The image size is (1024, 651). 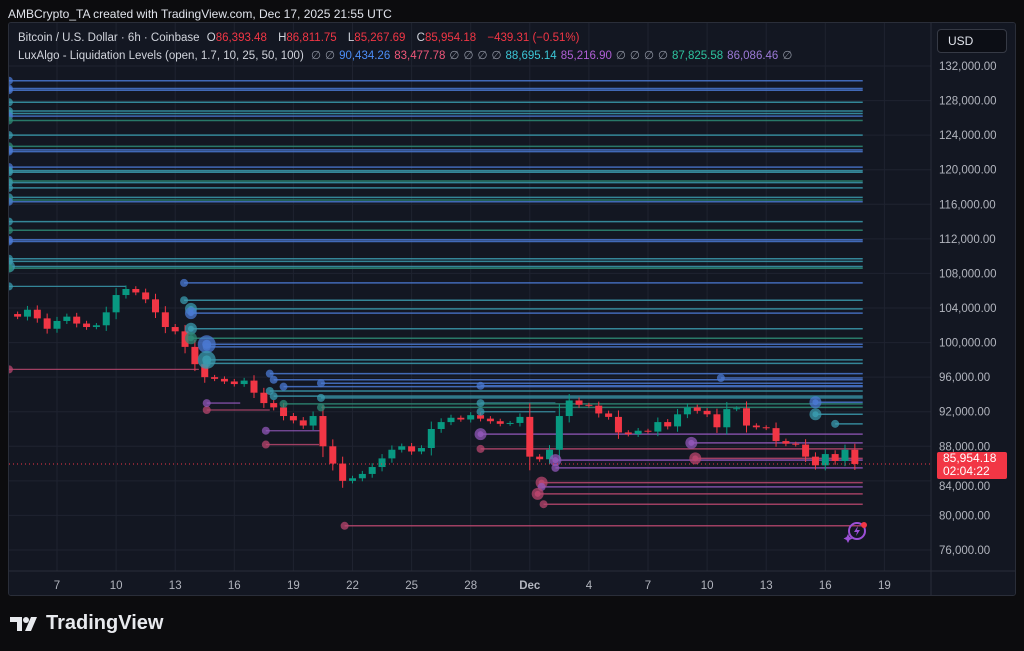 What do you see at coordinates (648, 586) in the screenshot?
I see `time-tick-label: 7` at bounding box center [648, 586].